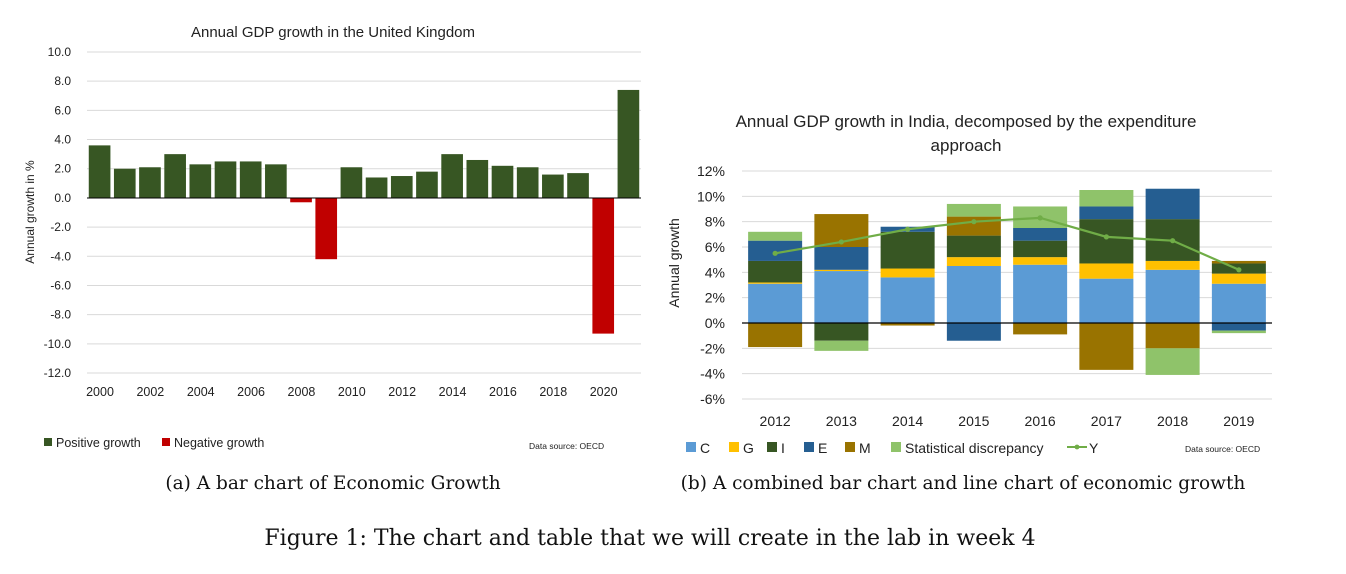 The height and width of the screenshot is (574, 1346). Describe the element at coordinates (1106, 346) in the screenshot. I see `india-bar-segment-m-2017` at that location.